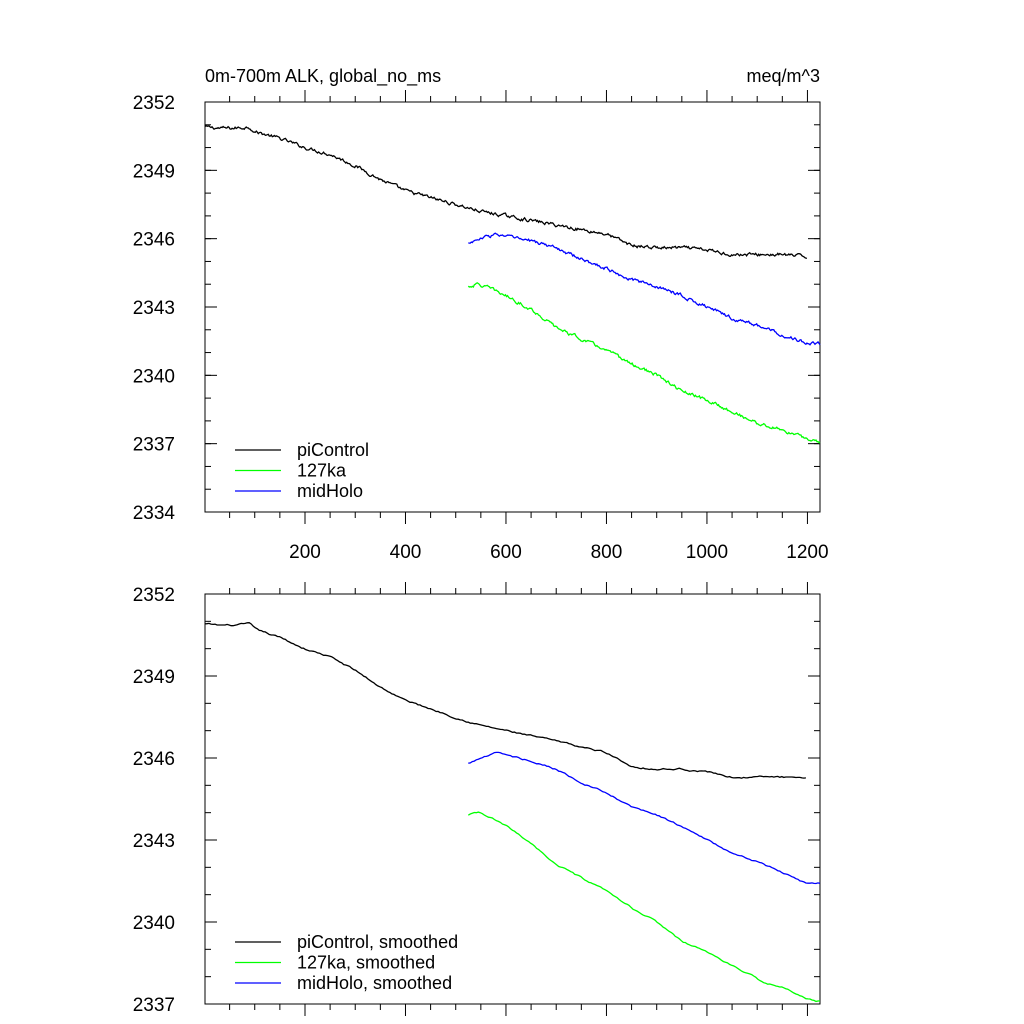 Image resolution: width=1024 pixels, height=1024 pixels. I want to click on legend-label: piControl, smoothed, so click(377, 942).